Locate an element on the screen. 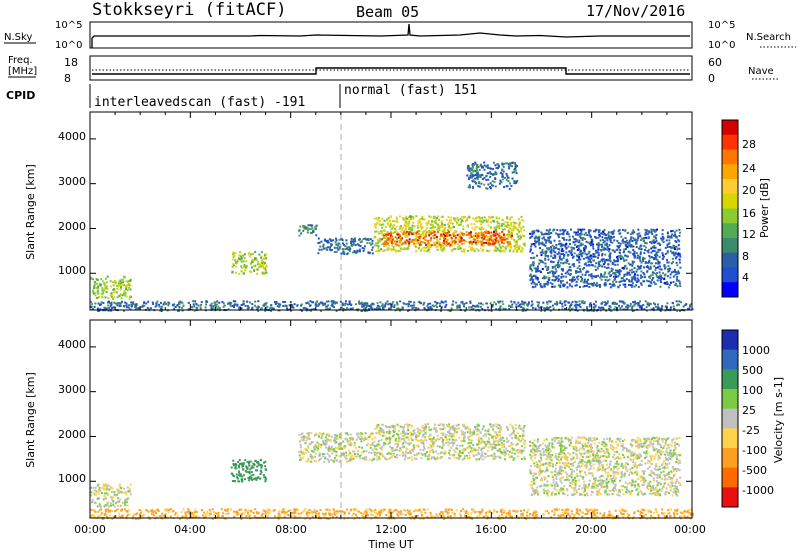  nsky-tick-high: 10^5 is located at coordinates (68, 25).